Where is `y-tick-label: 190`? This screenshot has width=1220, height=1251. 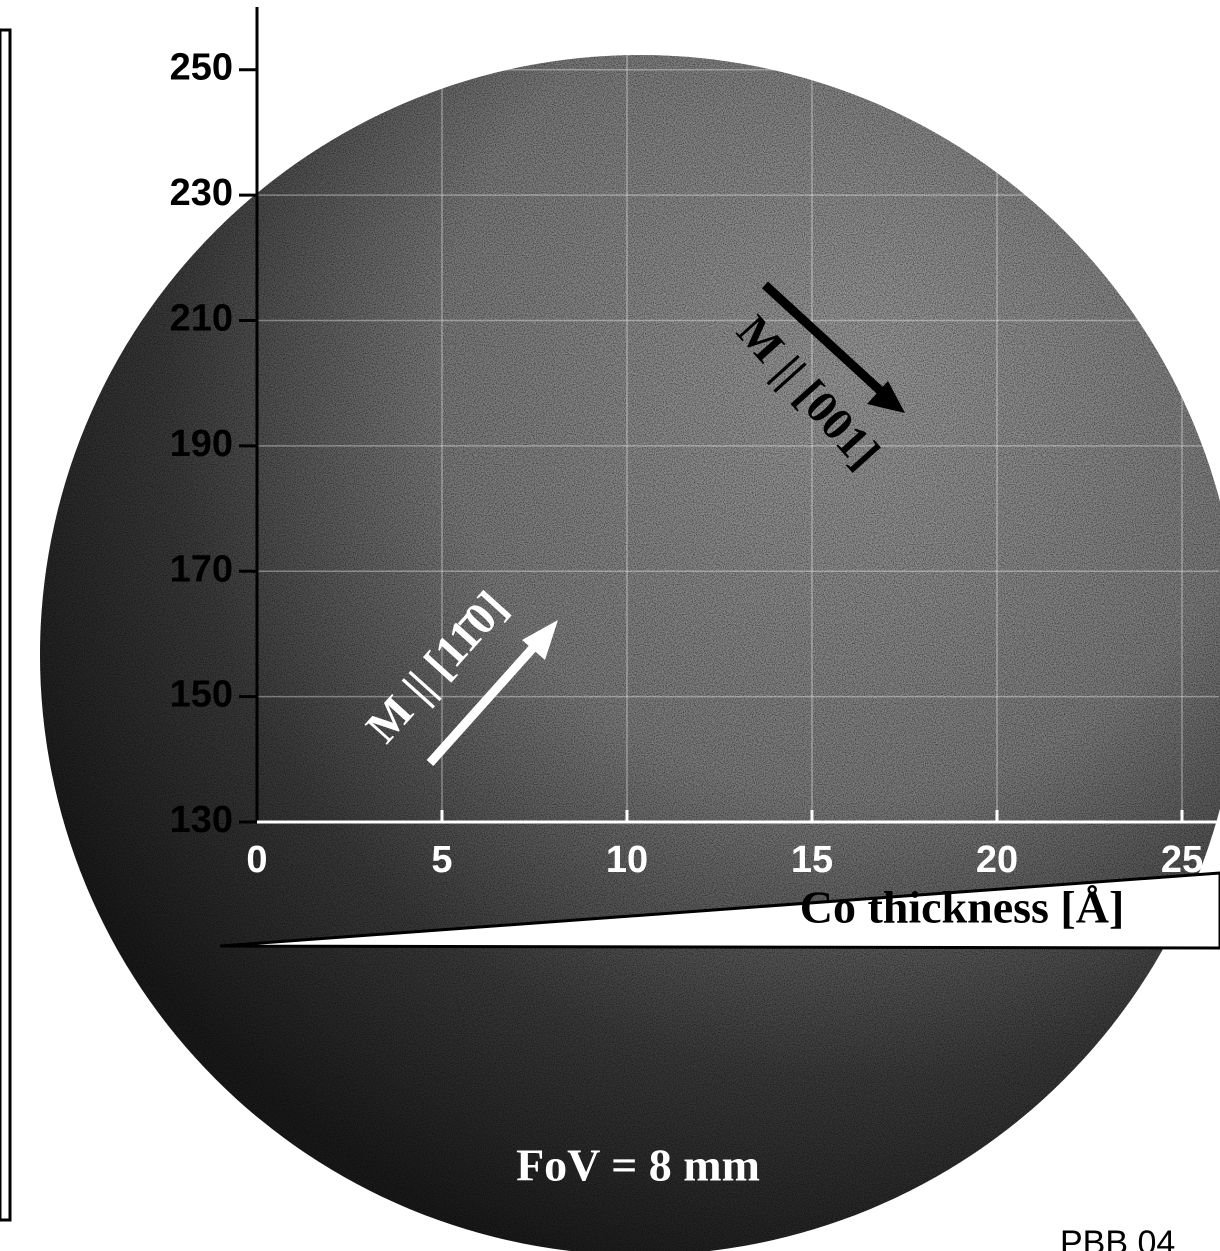
y-tick-label: 190 is located at coordinates (201, 444).